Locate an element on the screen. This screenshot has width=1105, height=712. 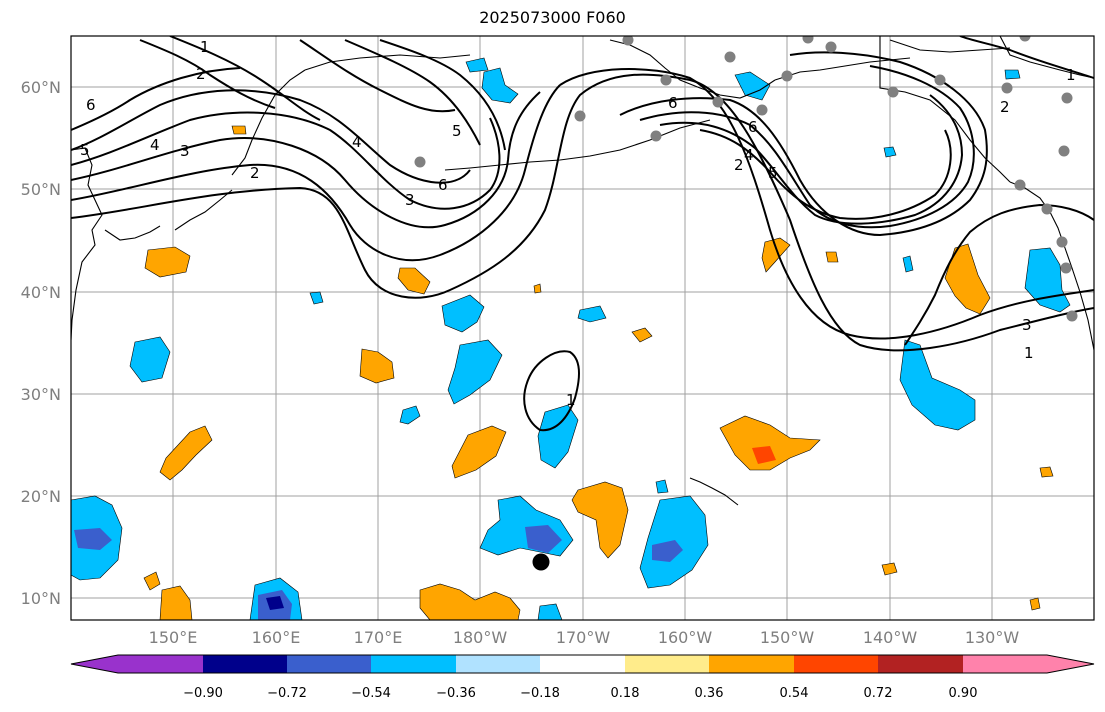
latitude-labels: 60°N 50°N 40°N 30°N 20°N 10°N is located at coordinates (41, 343).